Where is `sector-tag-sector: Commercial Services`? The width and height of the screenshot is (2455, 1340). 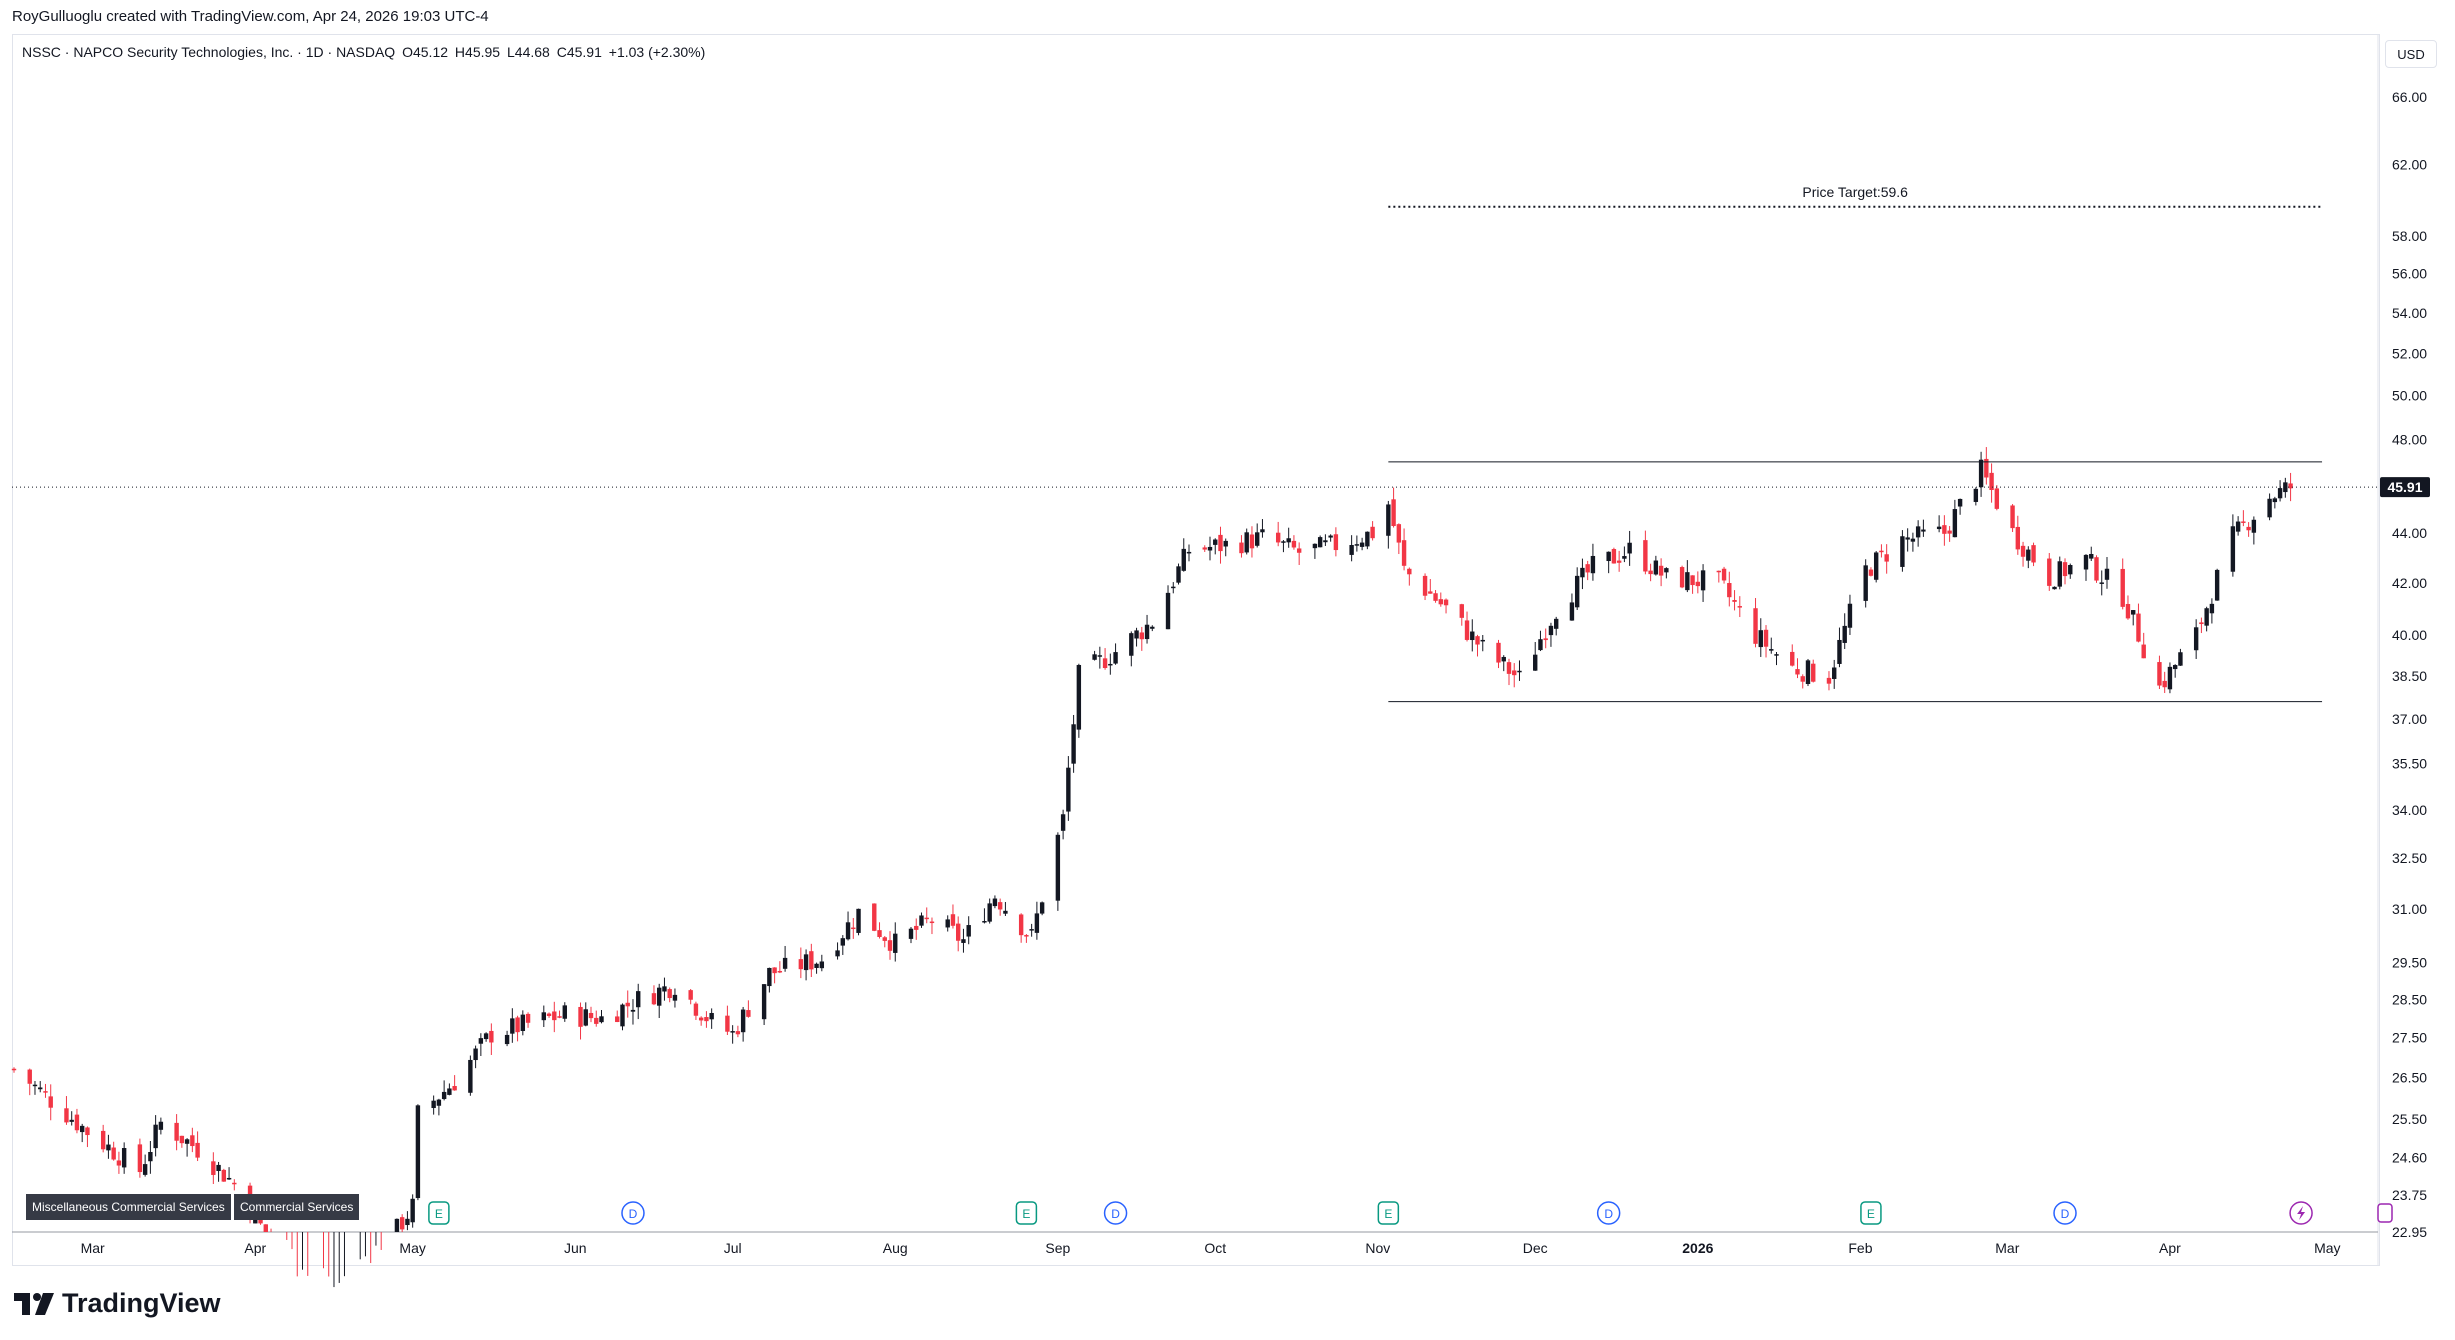 sector-tag-sector: Commercial Services is located at coordinates (297, 1207).